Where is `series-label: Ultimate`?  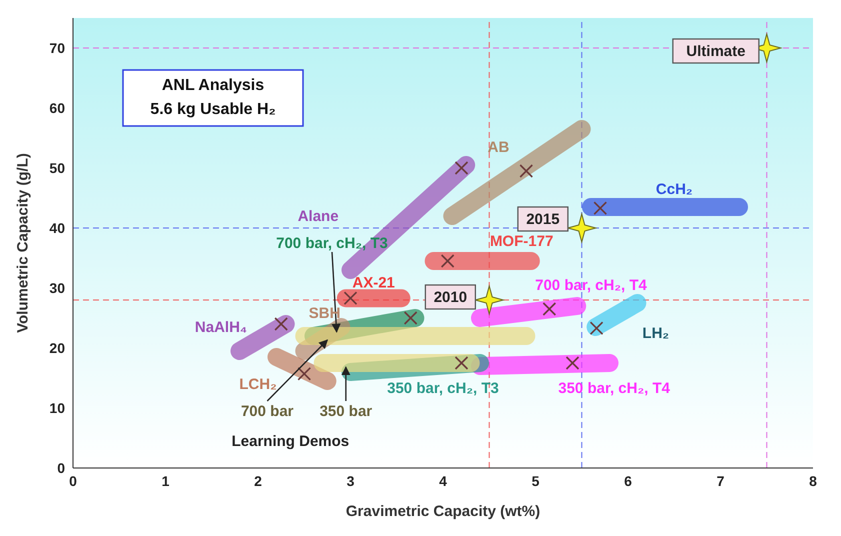 series-label: Ultimate is located at coordinates (716, 51).